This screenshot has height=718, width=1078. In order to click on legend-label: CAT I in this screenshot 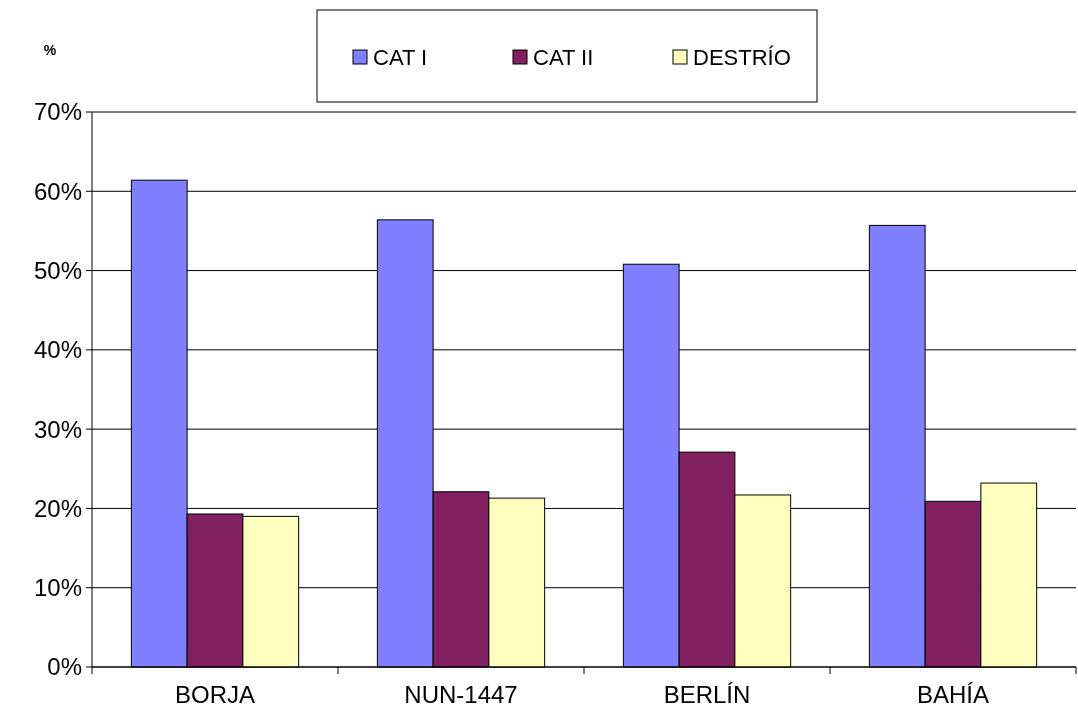, I will do `click(400, 57)`.